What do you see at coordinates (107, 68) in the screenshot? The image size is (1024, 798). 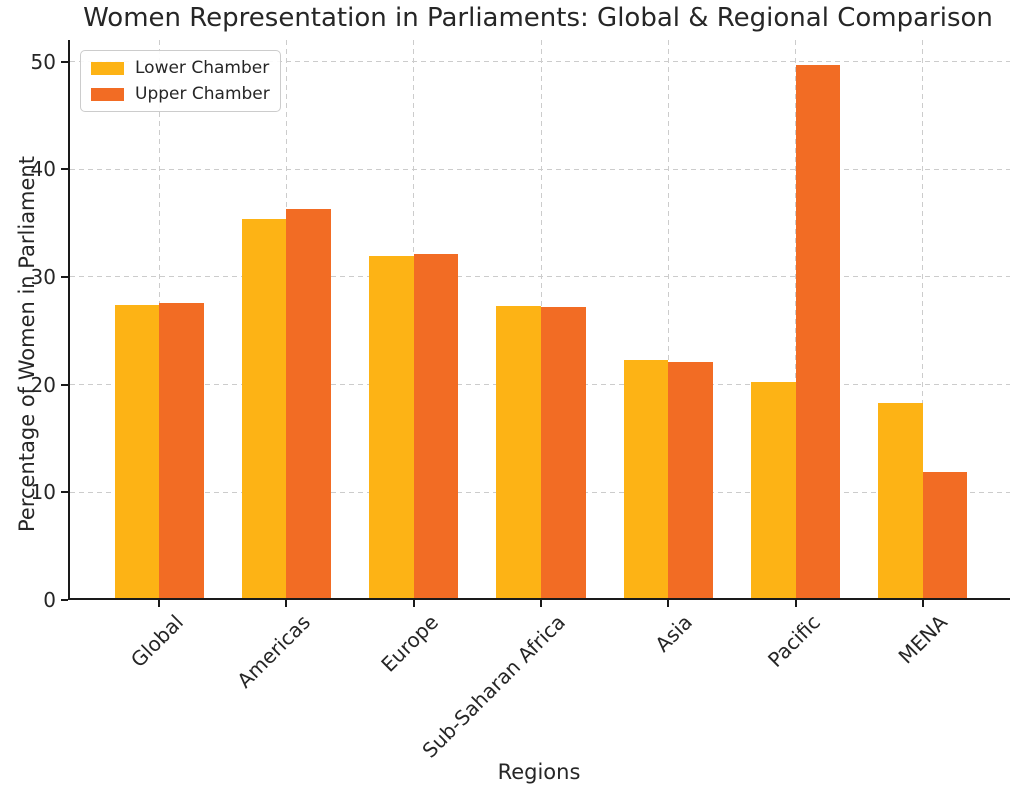 I see `legend-swatch-lower-chamber` at bounding box center [107, 68].